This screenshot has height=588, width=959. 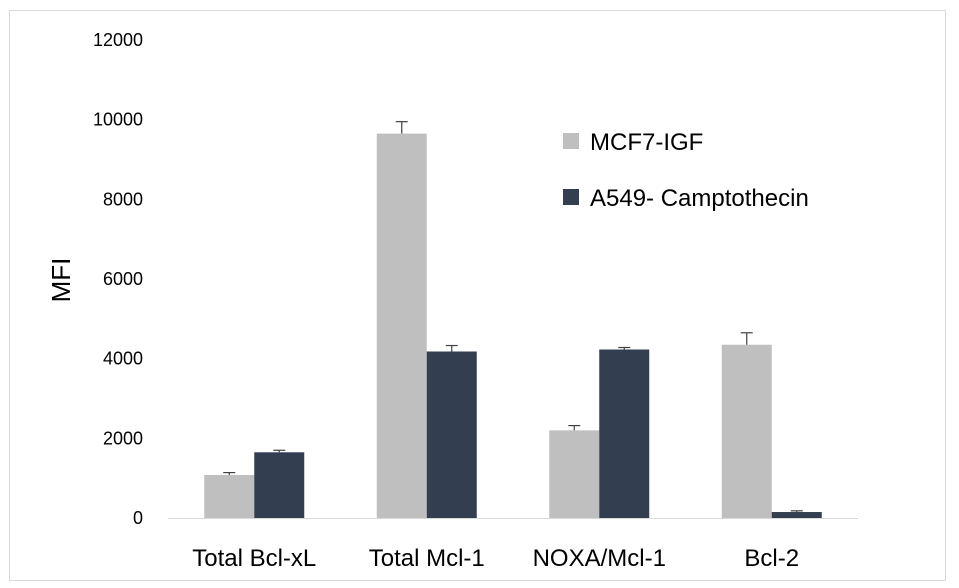 I want to click on x-tick-label-2: NOXA/Mcl-1, so click(x=599, y=558).